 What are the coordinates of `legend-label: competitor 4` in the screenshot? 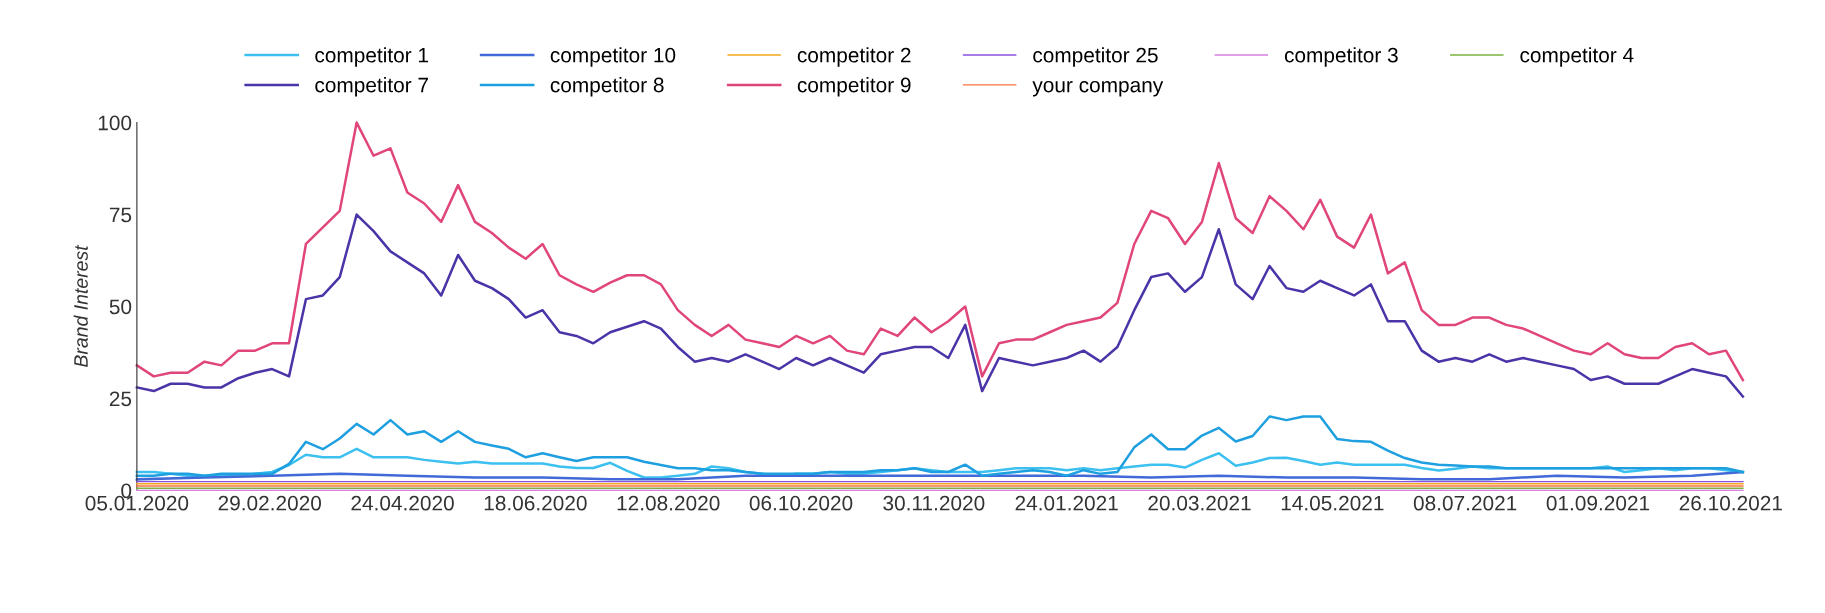 It's located at (1577, 57).